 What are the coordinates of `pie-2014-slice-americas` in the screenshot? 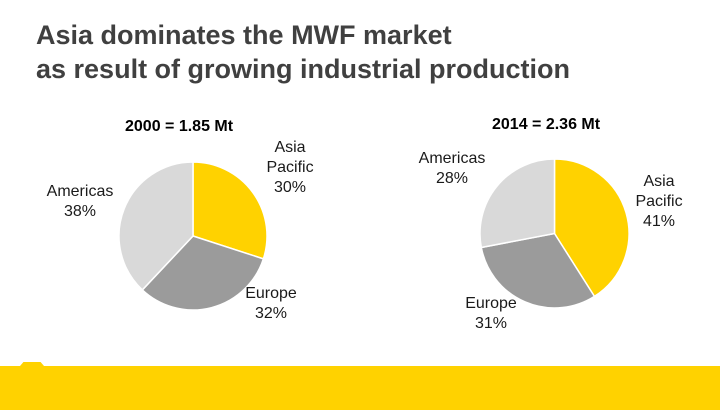 It's located at (517, 203).